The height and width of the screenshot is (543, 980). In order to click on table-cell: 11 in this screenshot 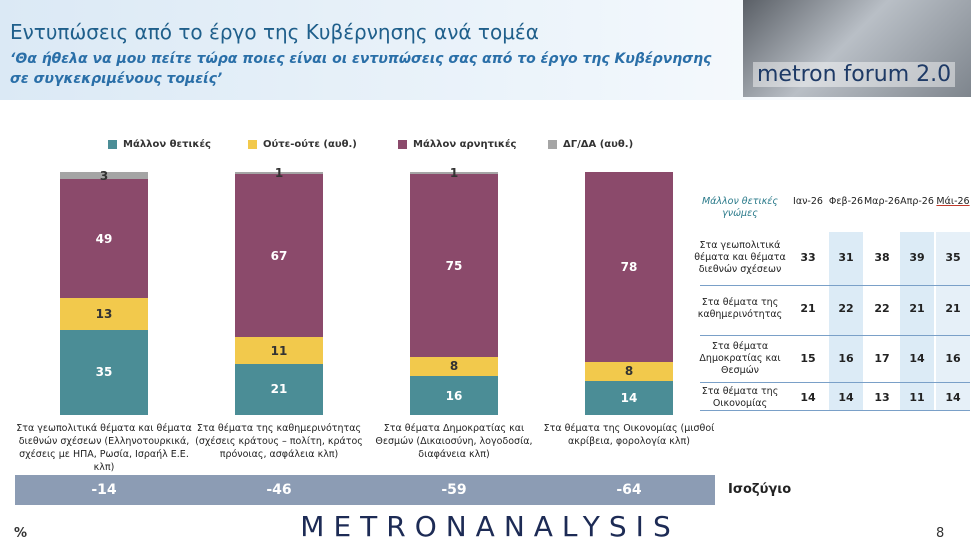, I will do `click(917, 397)`.